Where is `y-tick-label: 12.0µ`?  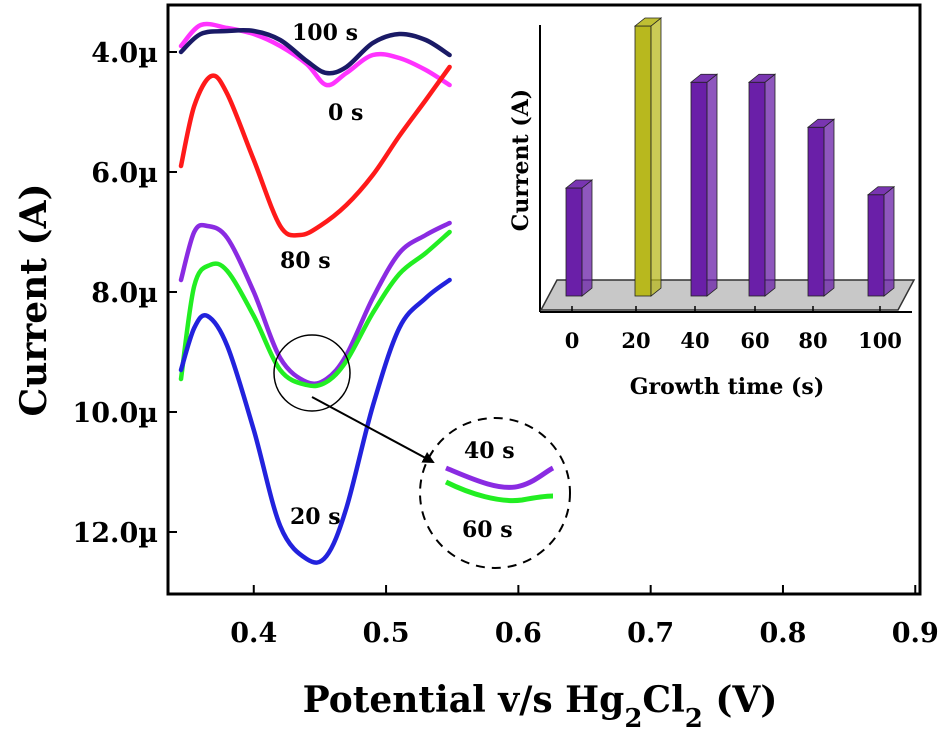 y-tick-label: 12.0µ is located at coordinates (115, 533).